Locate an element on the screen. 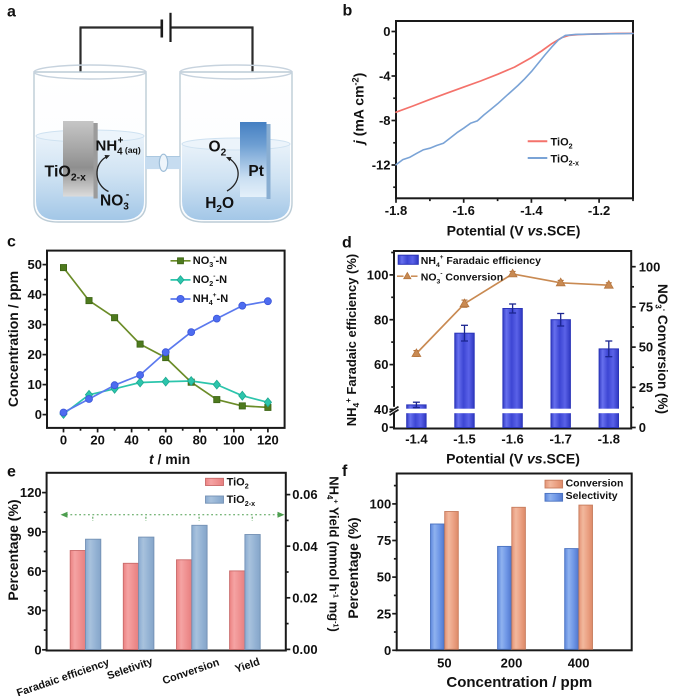 The image size is (681, 696). svg-text: H2​O is located at coordinates (219, 205).